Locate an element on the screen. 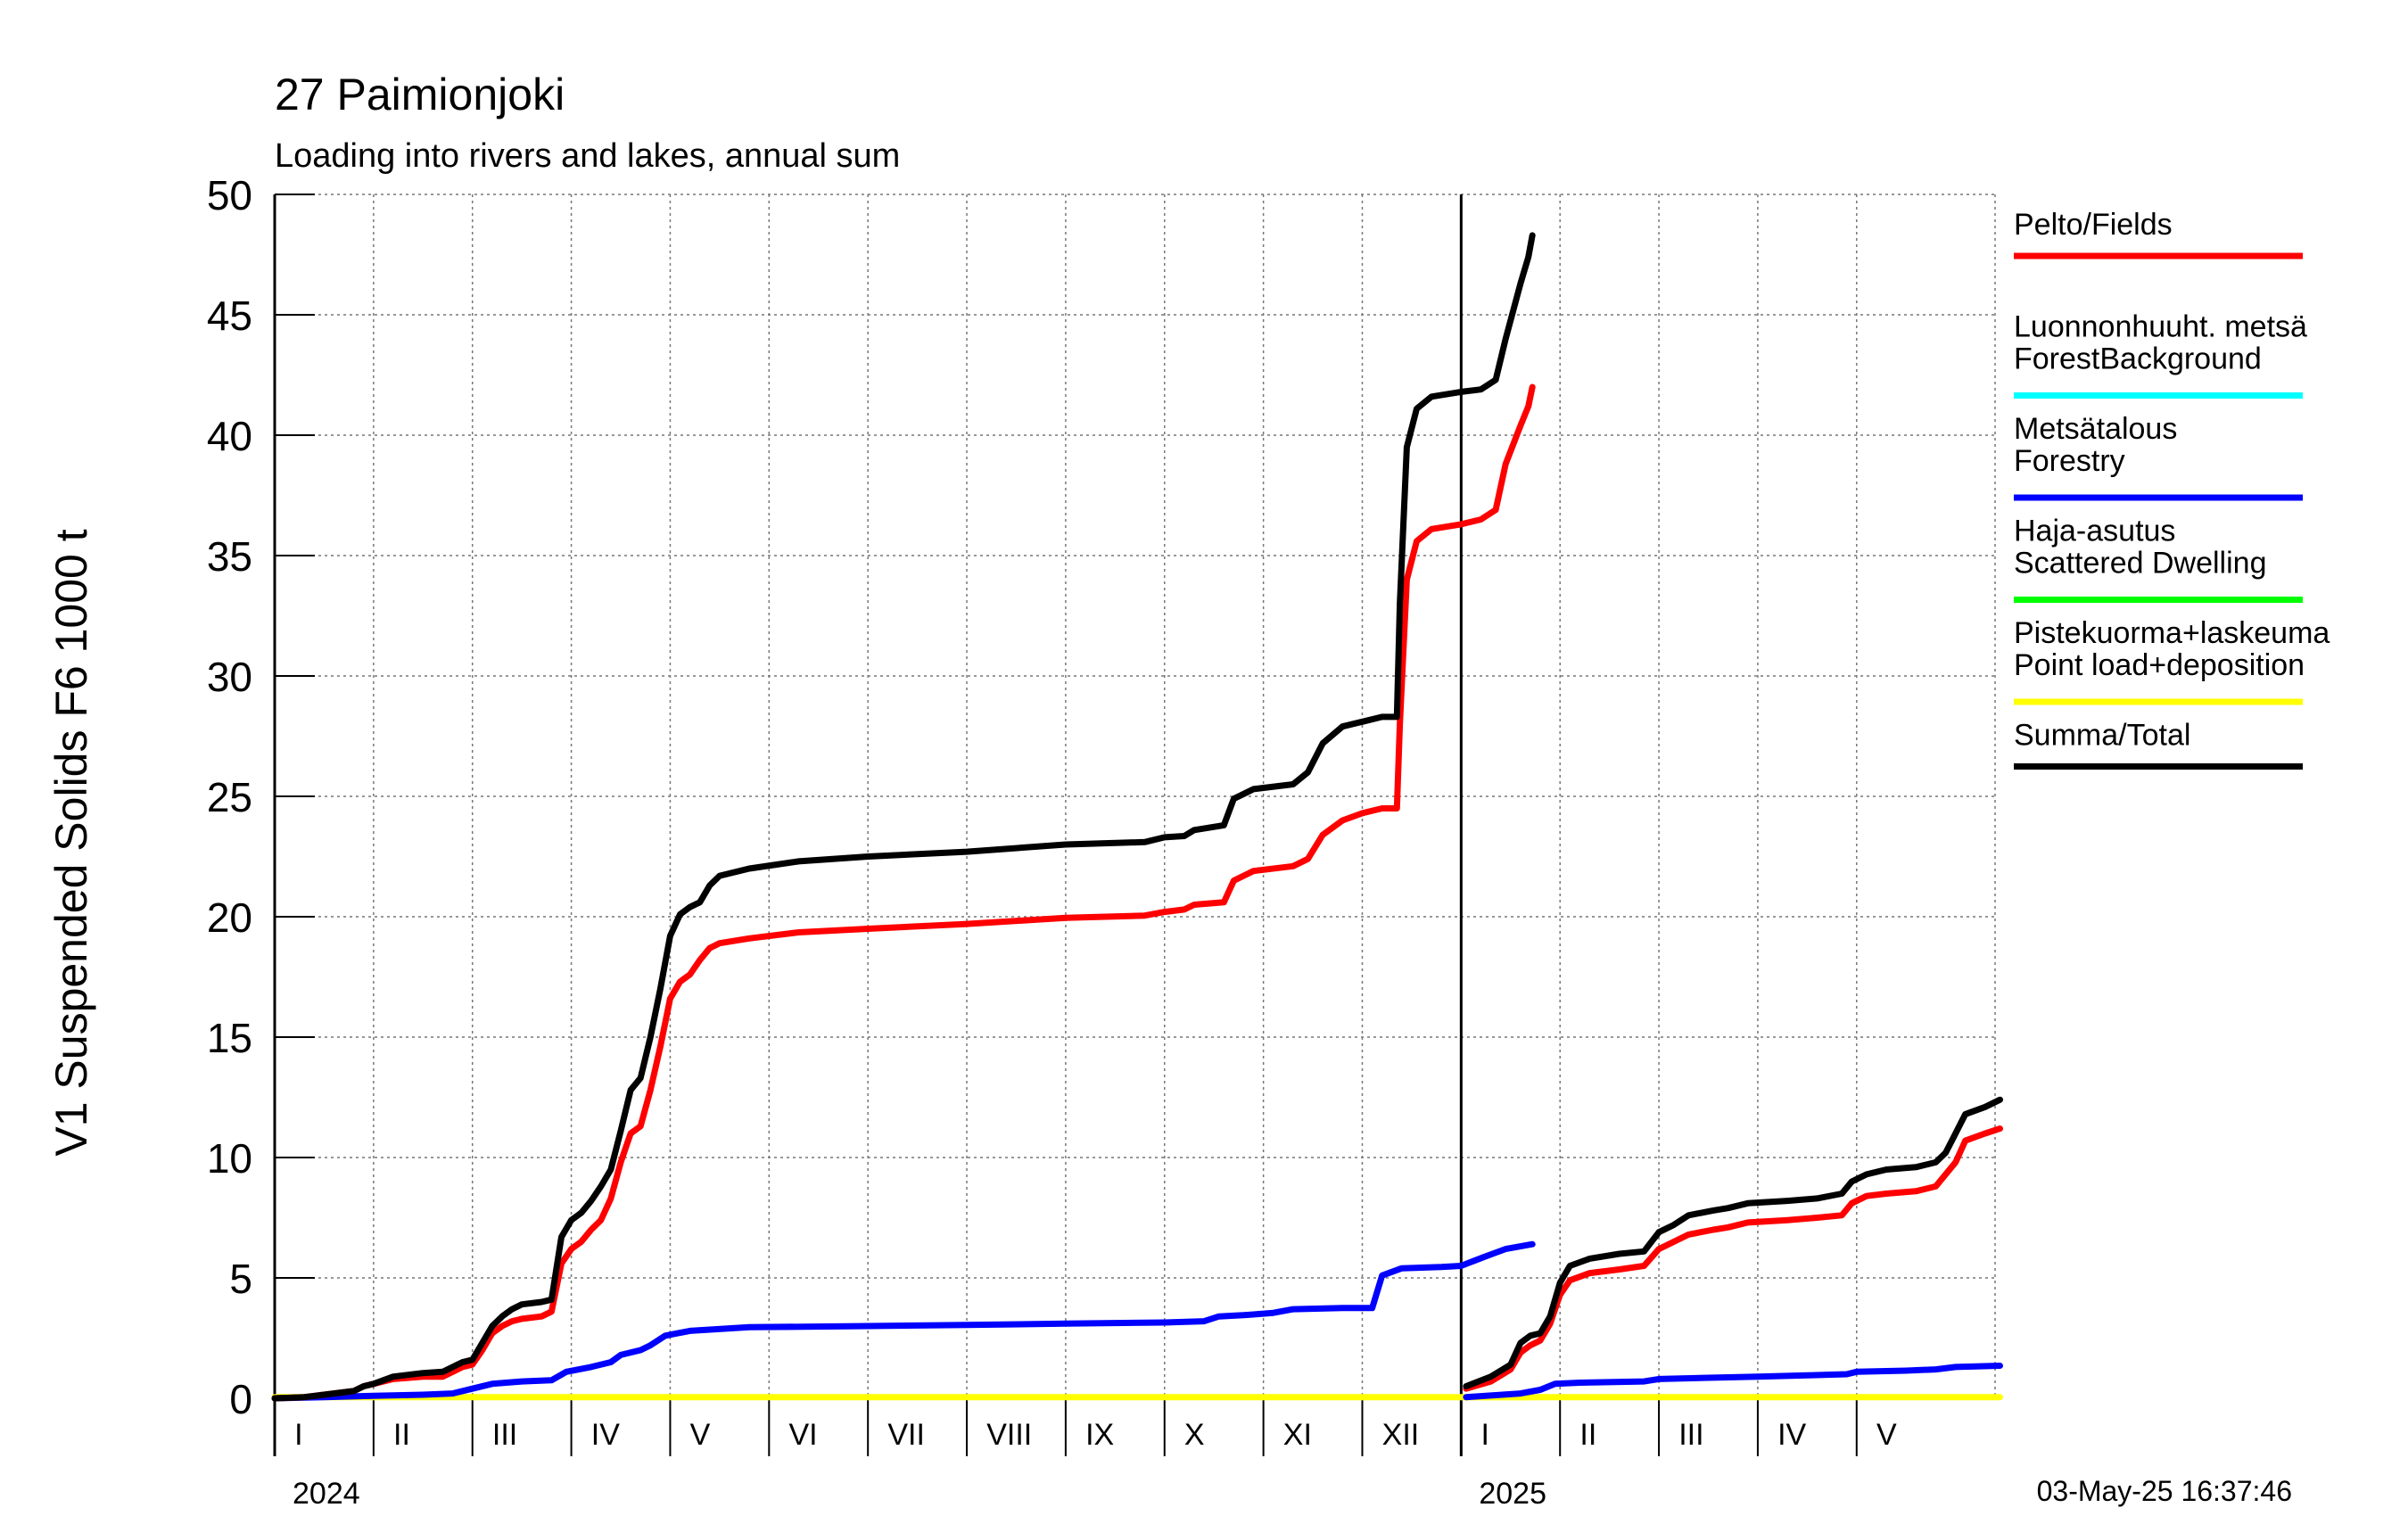  month-label: VI is located at coordinates (802, 1435).